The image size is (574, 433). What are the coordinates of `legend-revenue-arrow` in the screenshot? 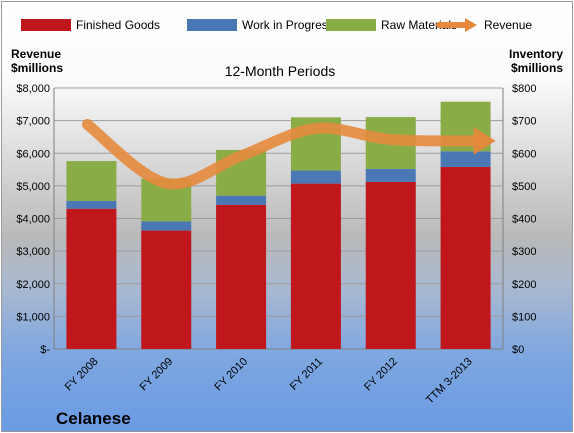 It's located at (471, 25).